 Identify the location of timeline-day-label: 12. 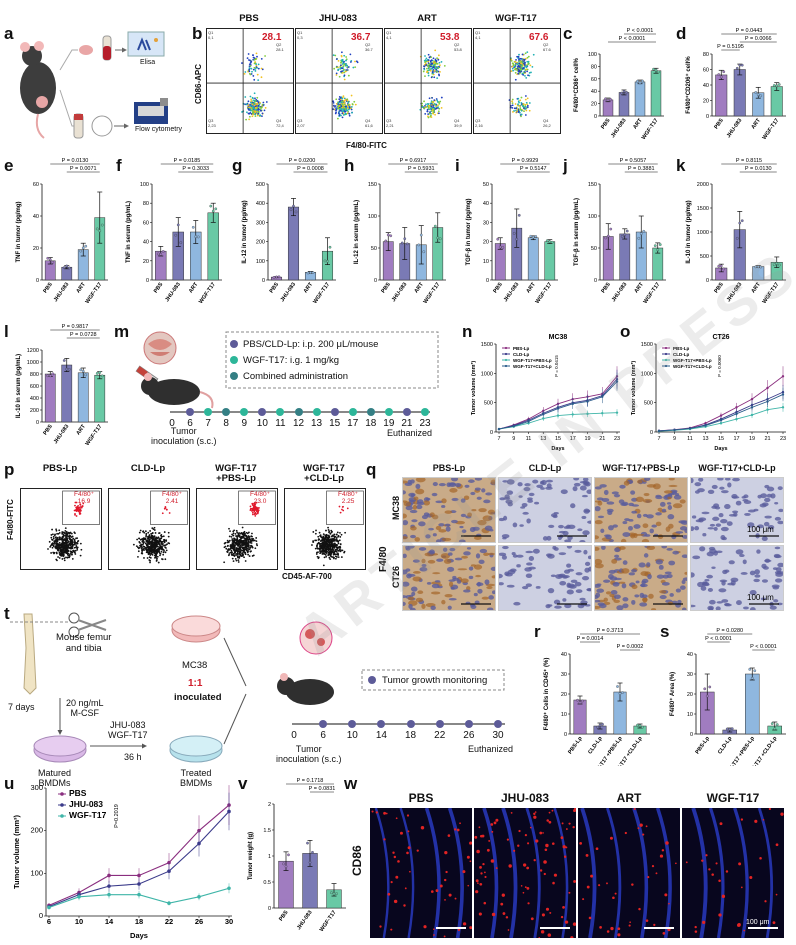
(298, 423).